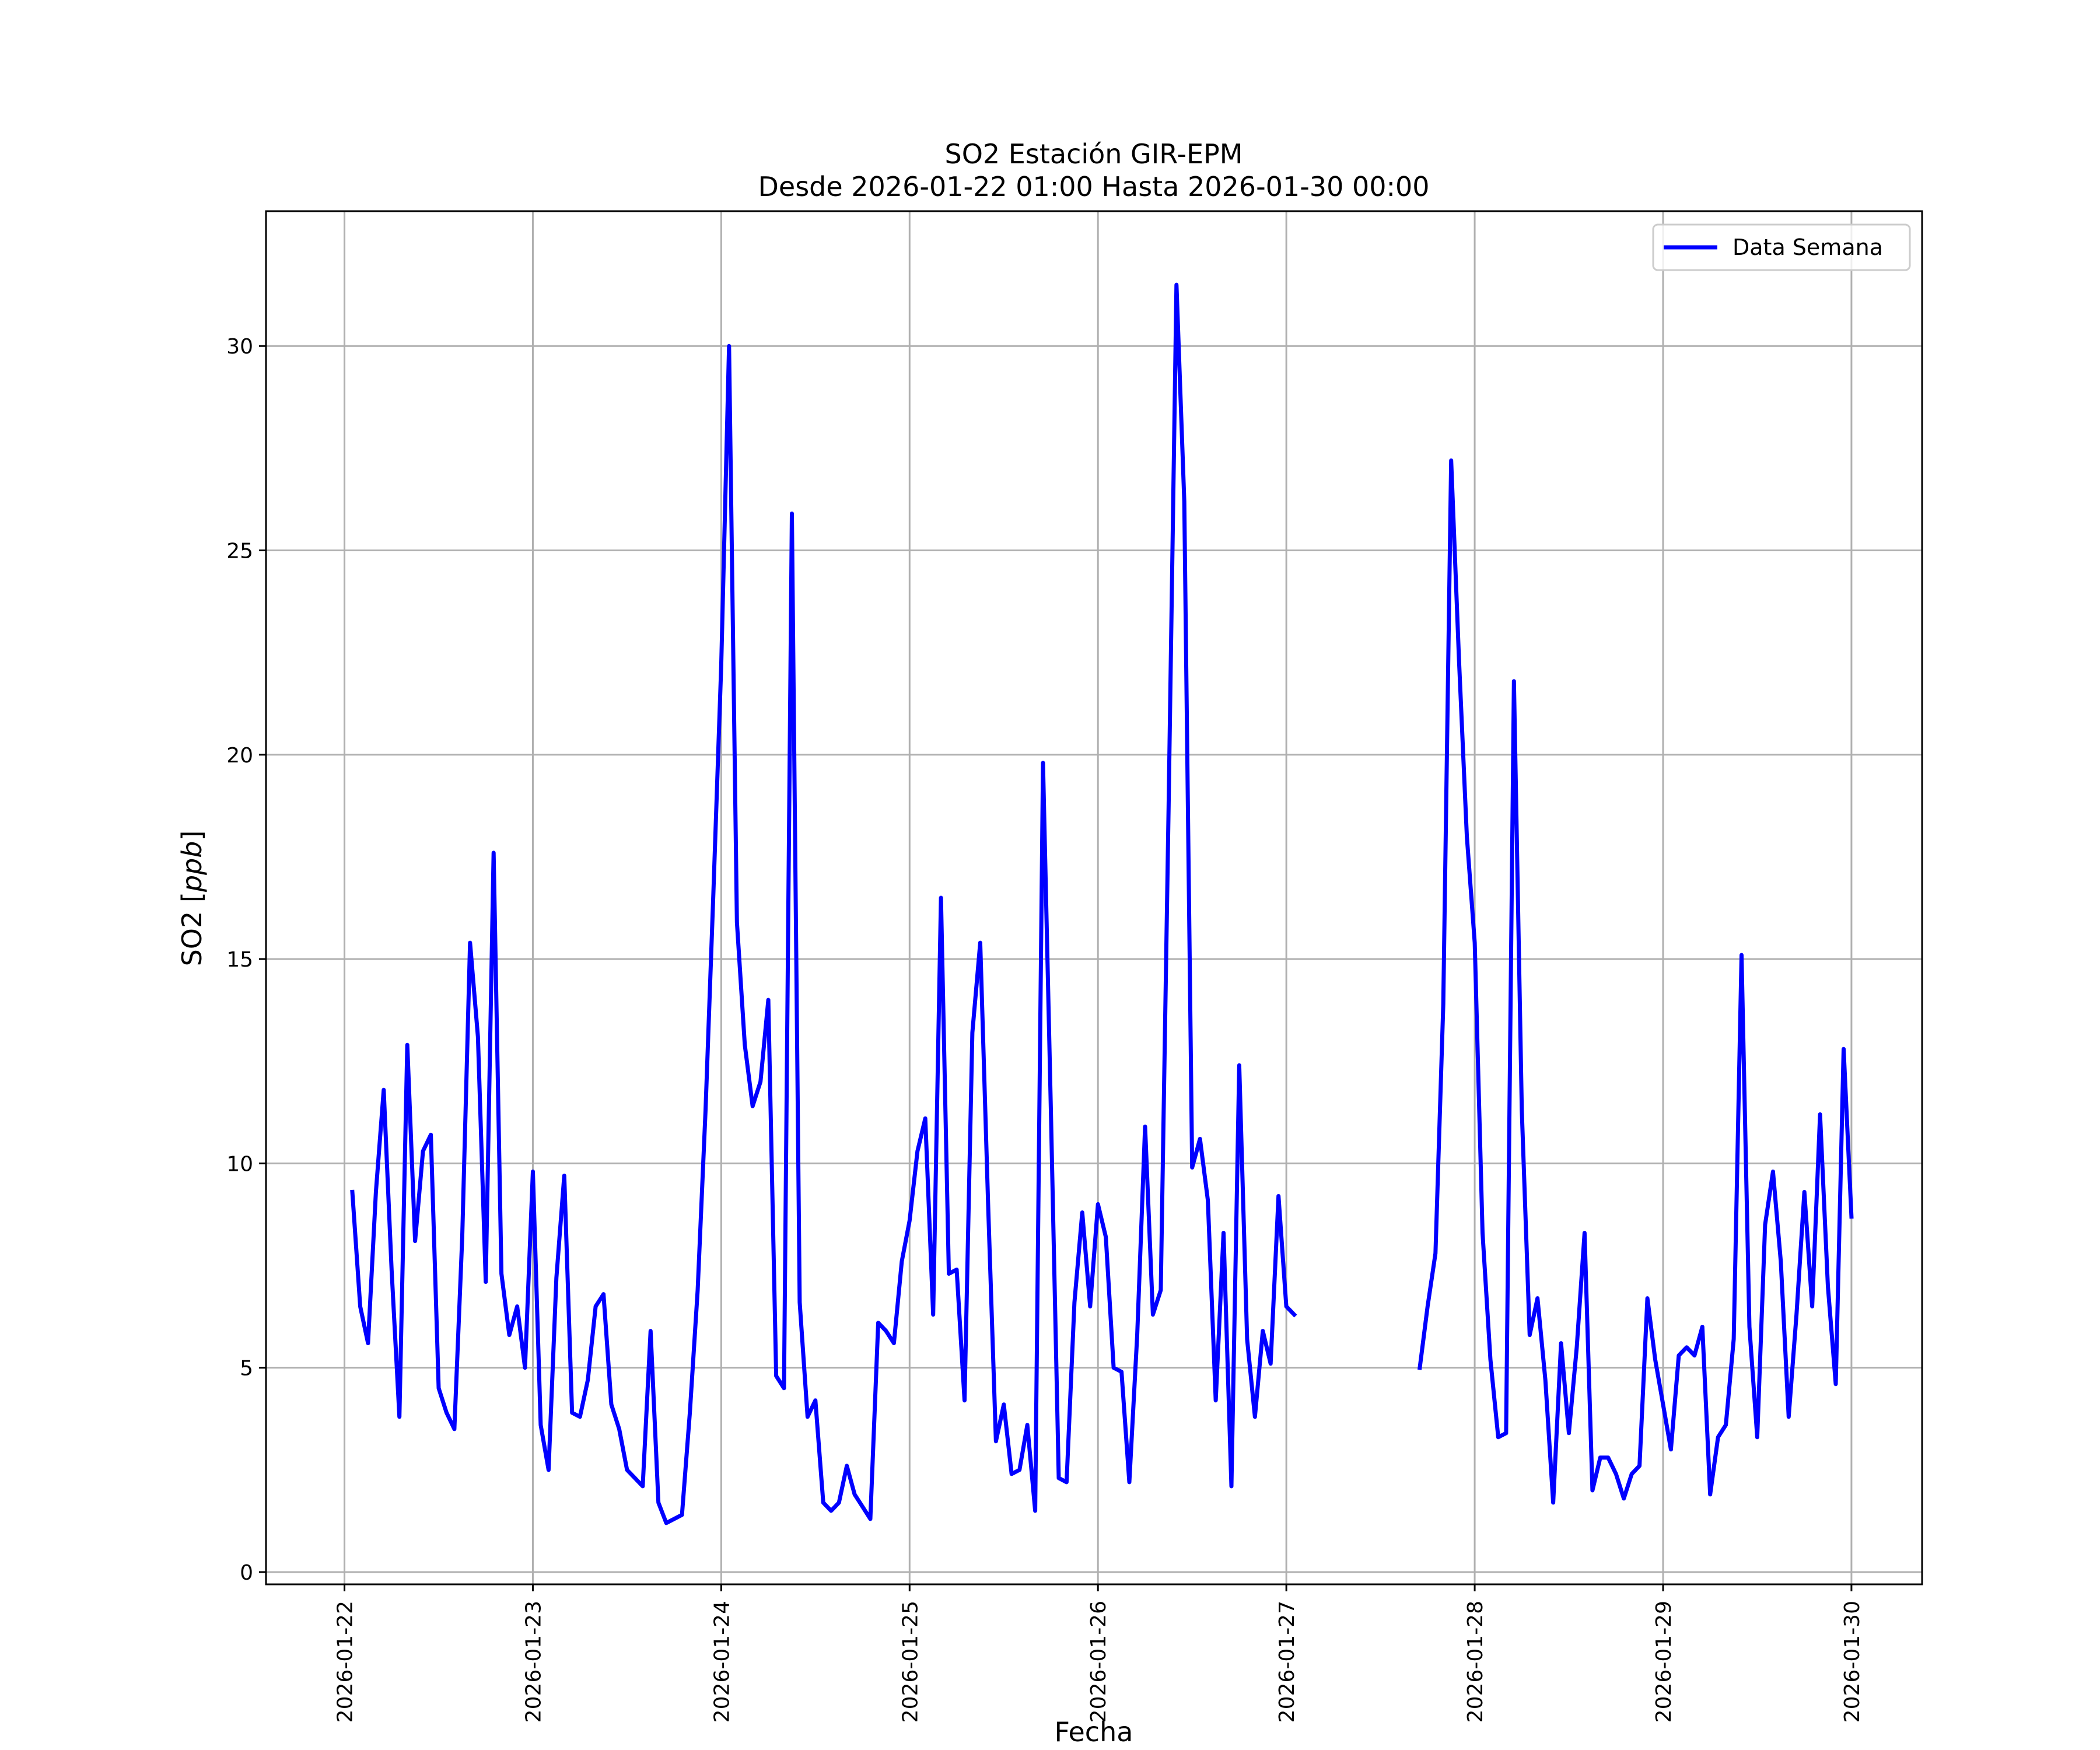  I want to click on legend-box, so click(1781, 247).